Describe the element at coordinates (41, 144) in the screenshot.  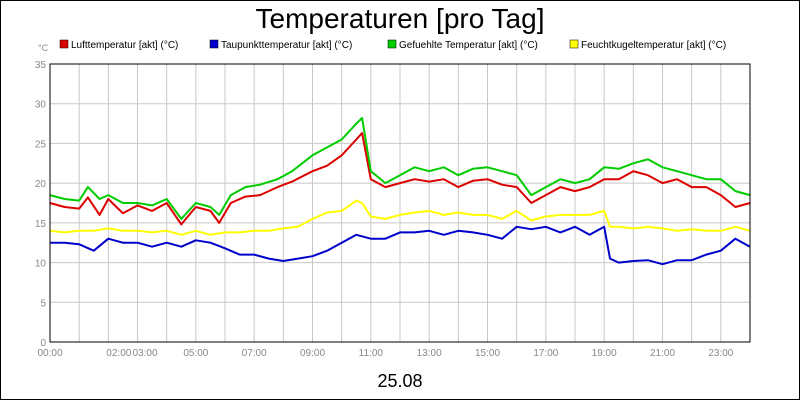
I see `y-tick-label: 25` at that location.